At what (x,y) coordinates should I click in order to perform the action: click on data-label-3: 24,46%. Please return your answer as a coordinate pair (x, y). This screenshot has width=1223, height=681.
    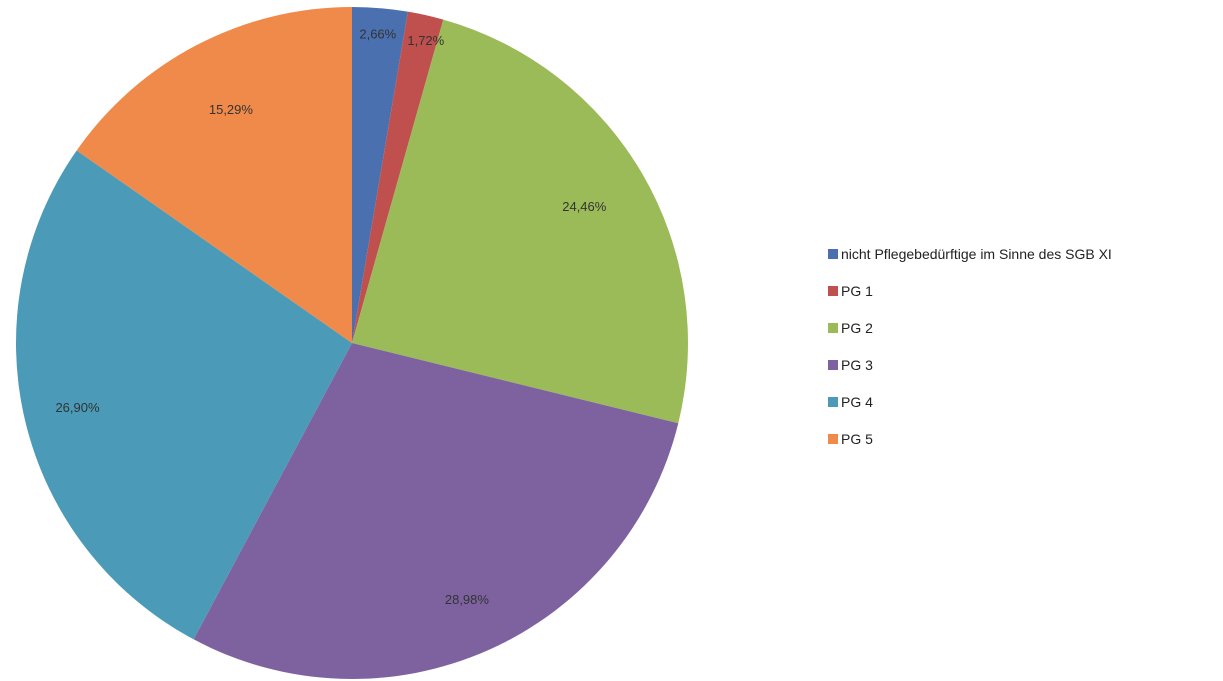
    Looking at the image, I should click on (584, 206).